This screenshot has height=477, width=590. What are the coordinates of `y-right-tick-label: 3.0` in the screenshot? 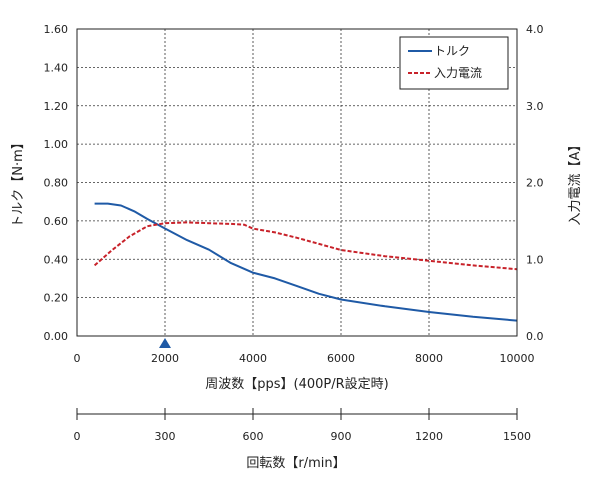 It's located at (535, 106).